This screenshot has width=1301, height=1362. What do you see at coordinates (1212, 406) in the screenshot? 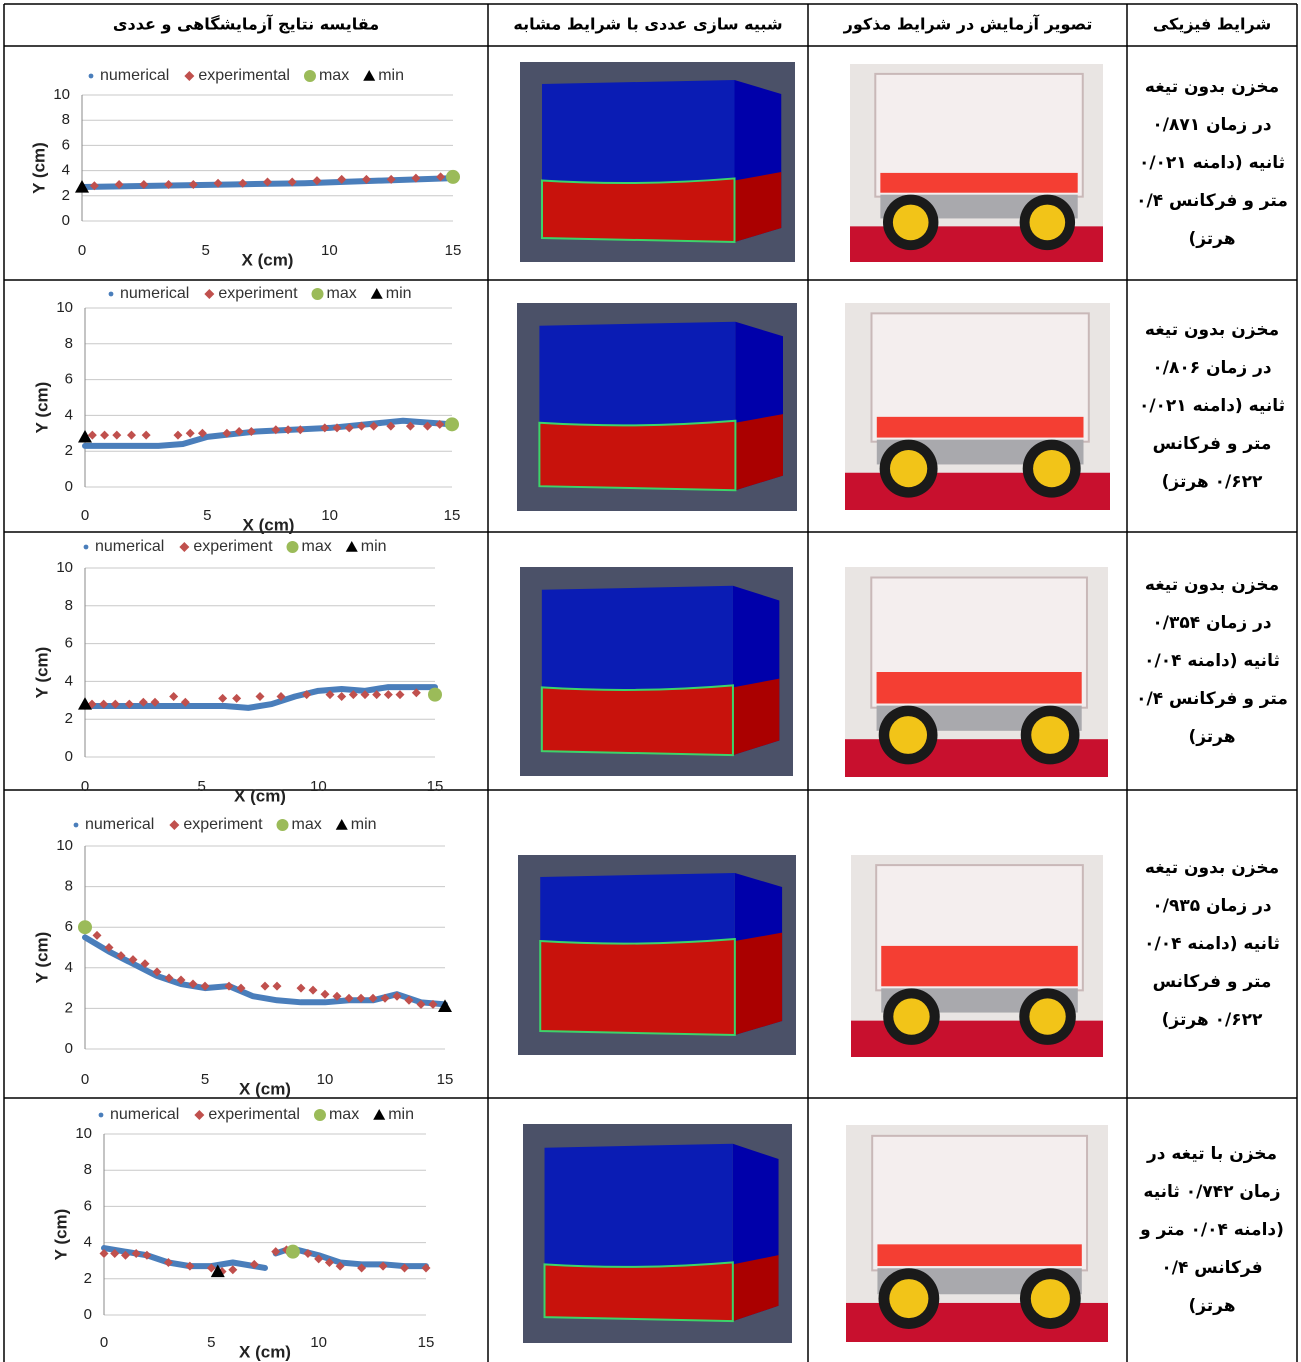
I see `condition-line: ثانیه (دامنه ۰/۰۲۱` at bounding box center [1212, 406].